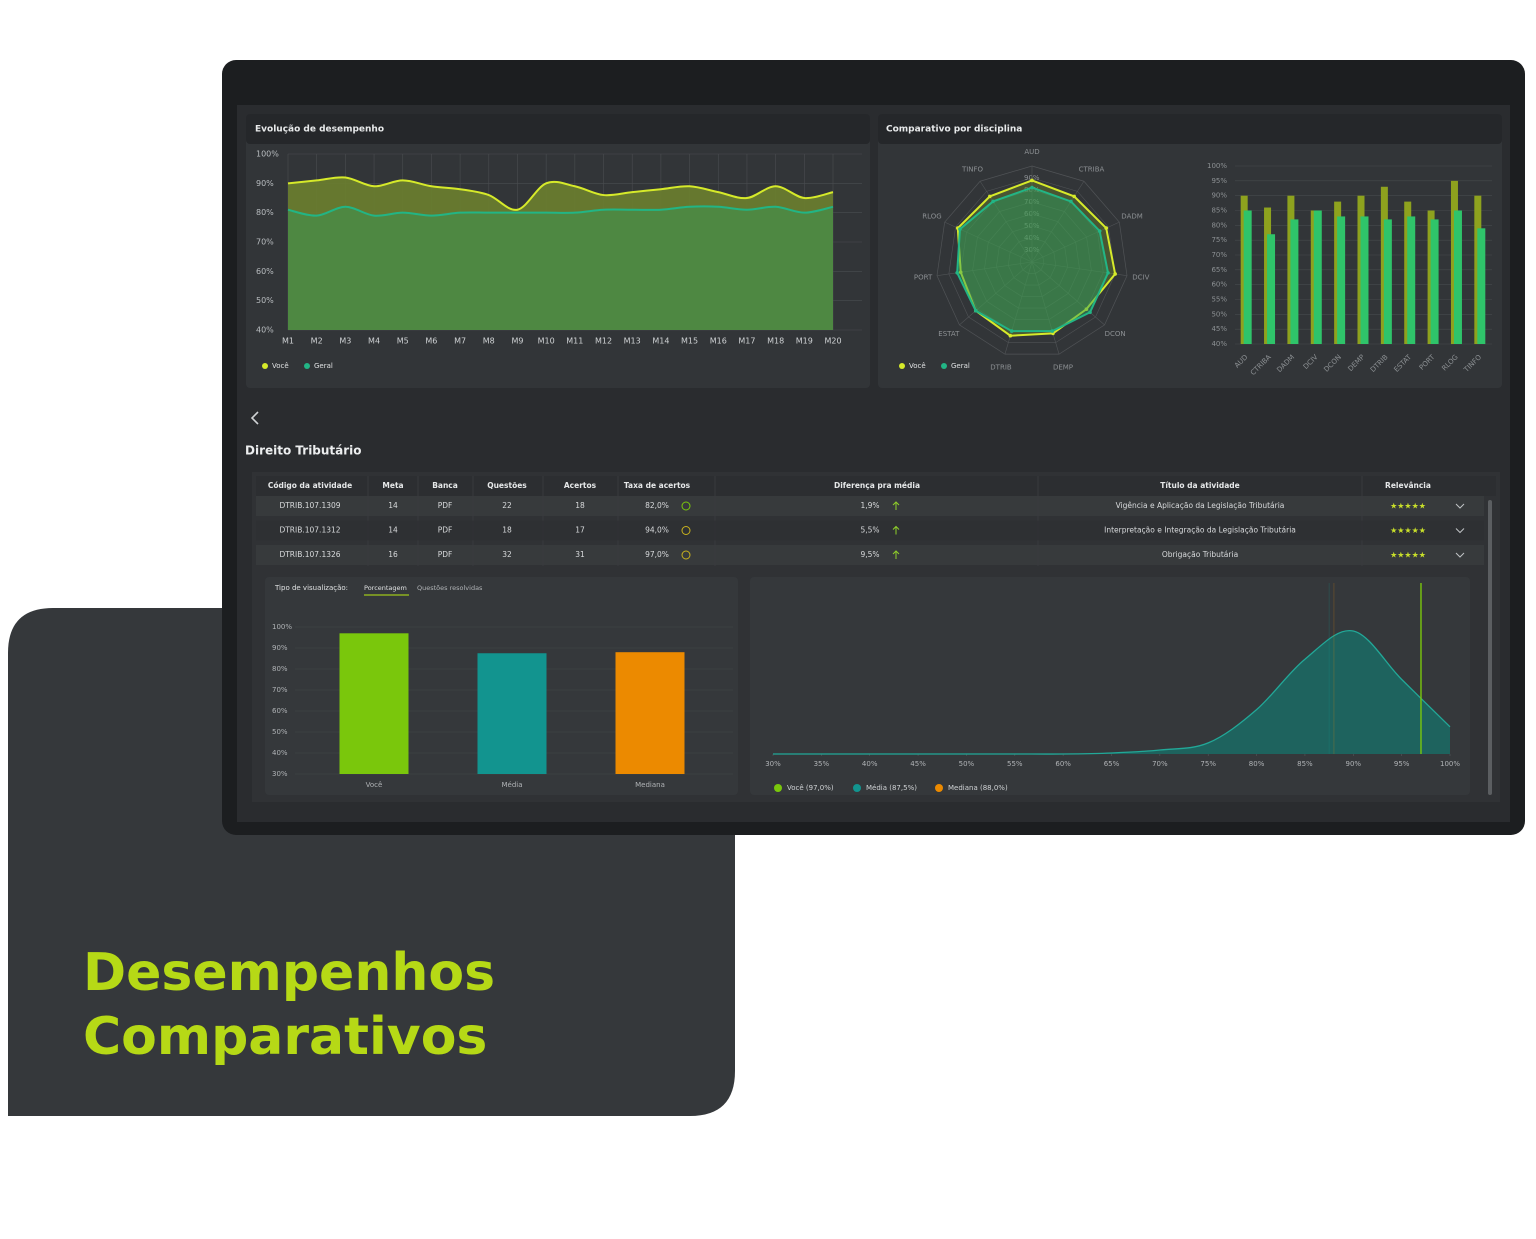 The image size is (1536, 1239). I want to click on density-line, so click(1112, 692).